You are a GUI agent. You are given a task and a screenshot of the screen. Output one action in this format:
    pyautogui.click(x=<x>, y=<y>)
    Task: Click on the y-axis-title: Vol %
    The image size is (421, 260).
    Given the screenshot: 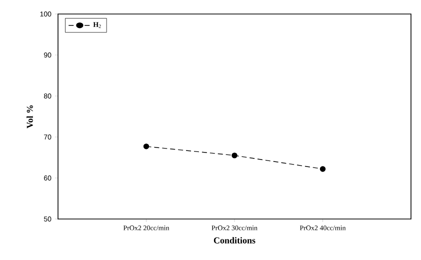 What is the action you would take?
    pyautogui.click(x=29, y=116)
    